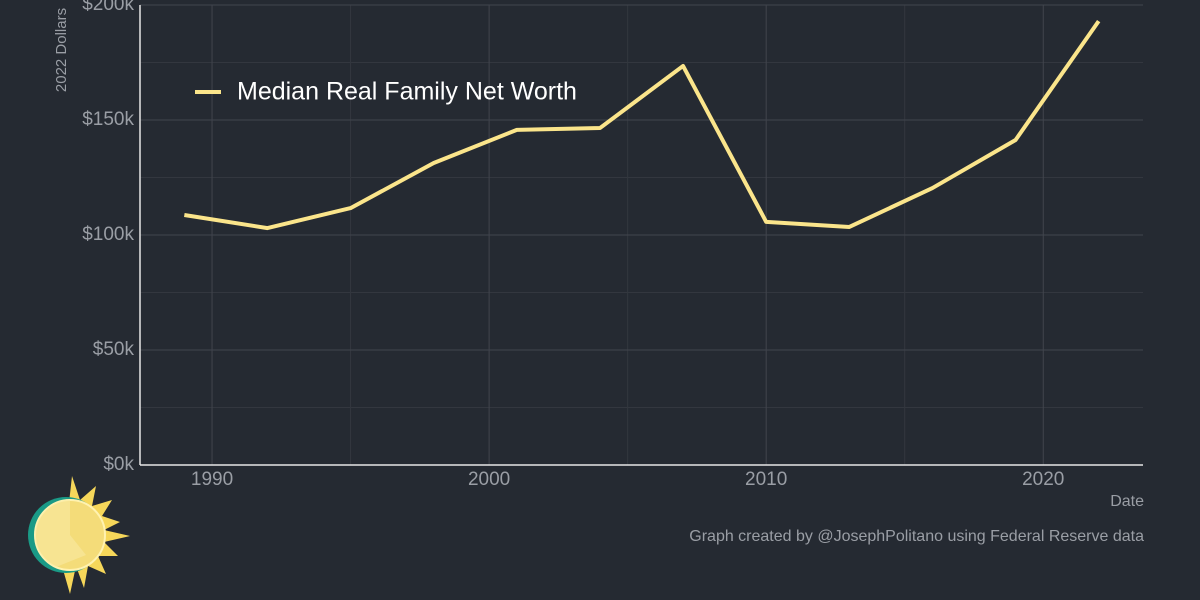 The height and width of the screenshot is (600, 1200). I want to click on x-tick-label: 2020, so click(1043, 479).